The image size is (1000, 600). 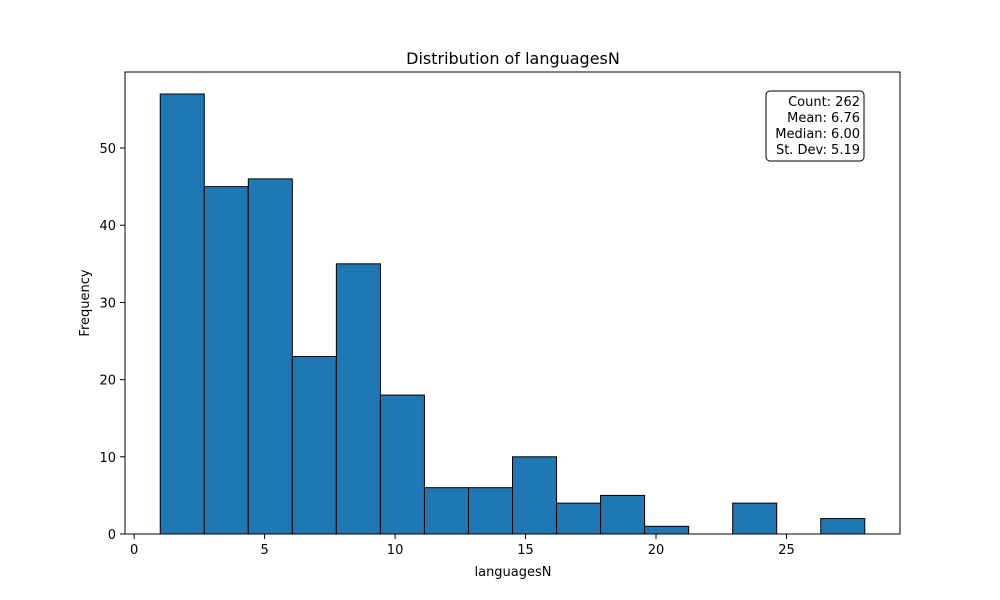 I want to click on chart-title: Distribution of languagesN, so click(x=513, y=58).